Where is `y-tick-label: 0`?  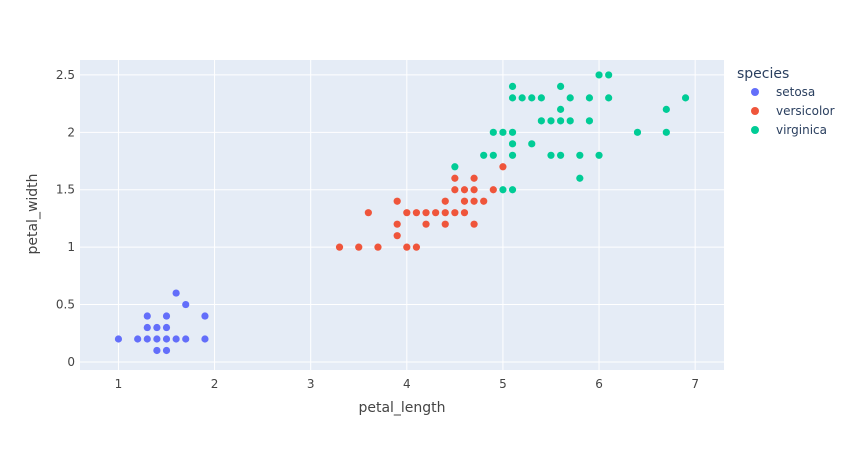 y-tick-label: 0 is located at coordinates (71, 362).